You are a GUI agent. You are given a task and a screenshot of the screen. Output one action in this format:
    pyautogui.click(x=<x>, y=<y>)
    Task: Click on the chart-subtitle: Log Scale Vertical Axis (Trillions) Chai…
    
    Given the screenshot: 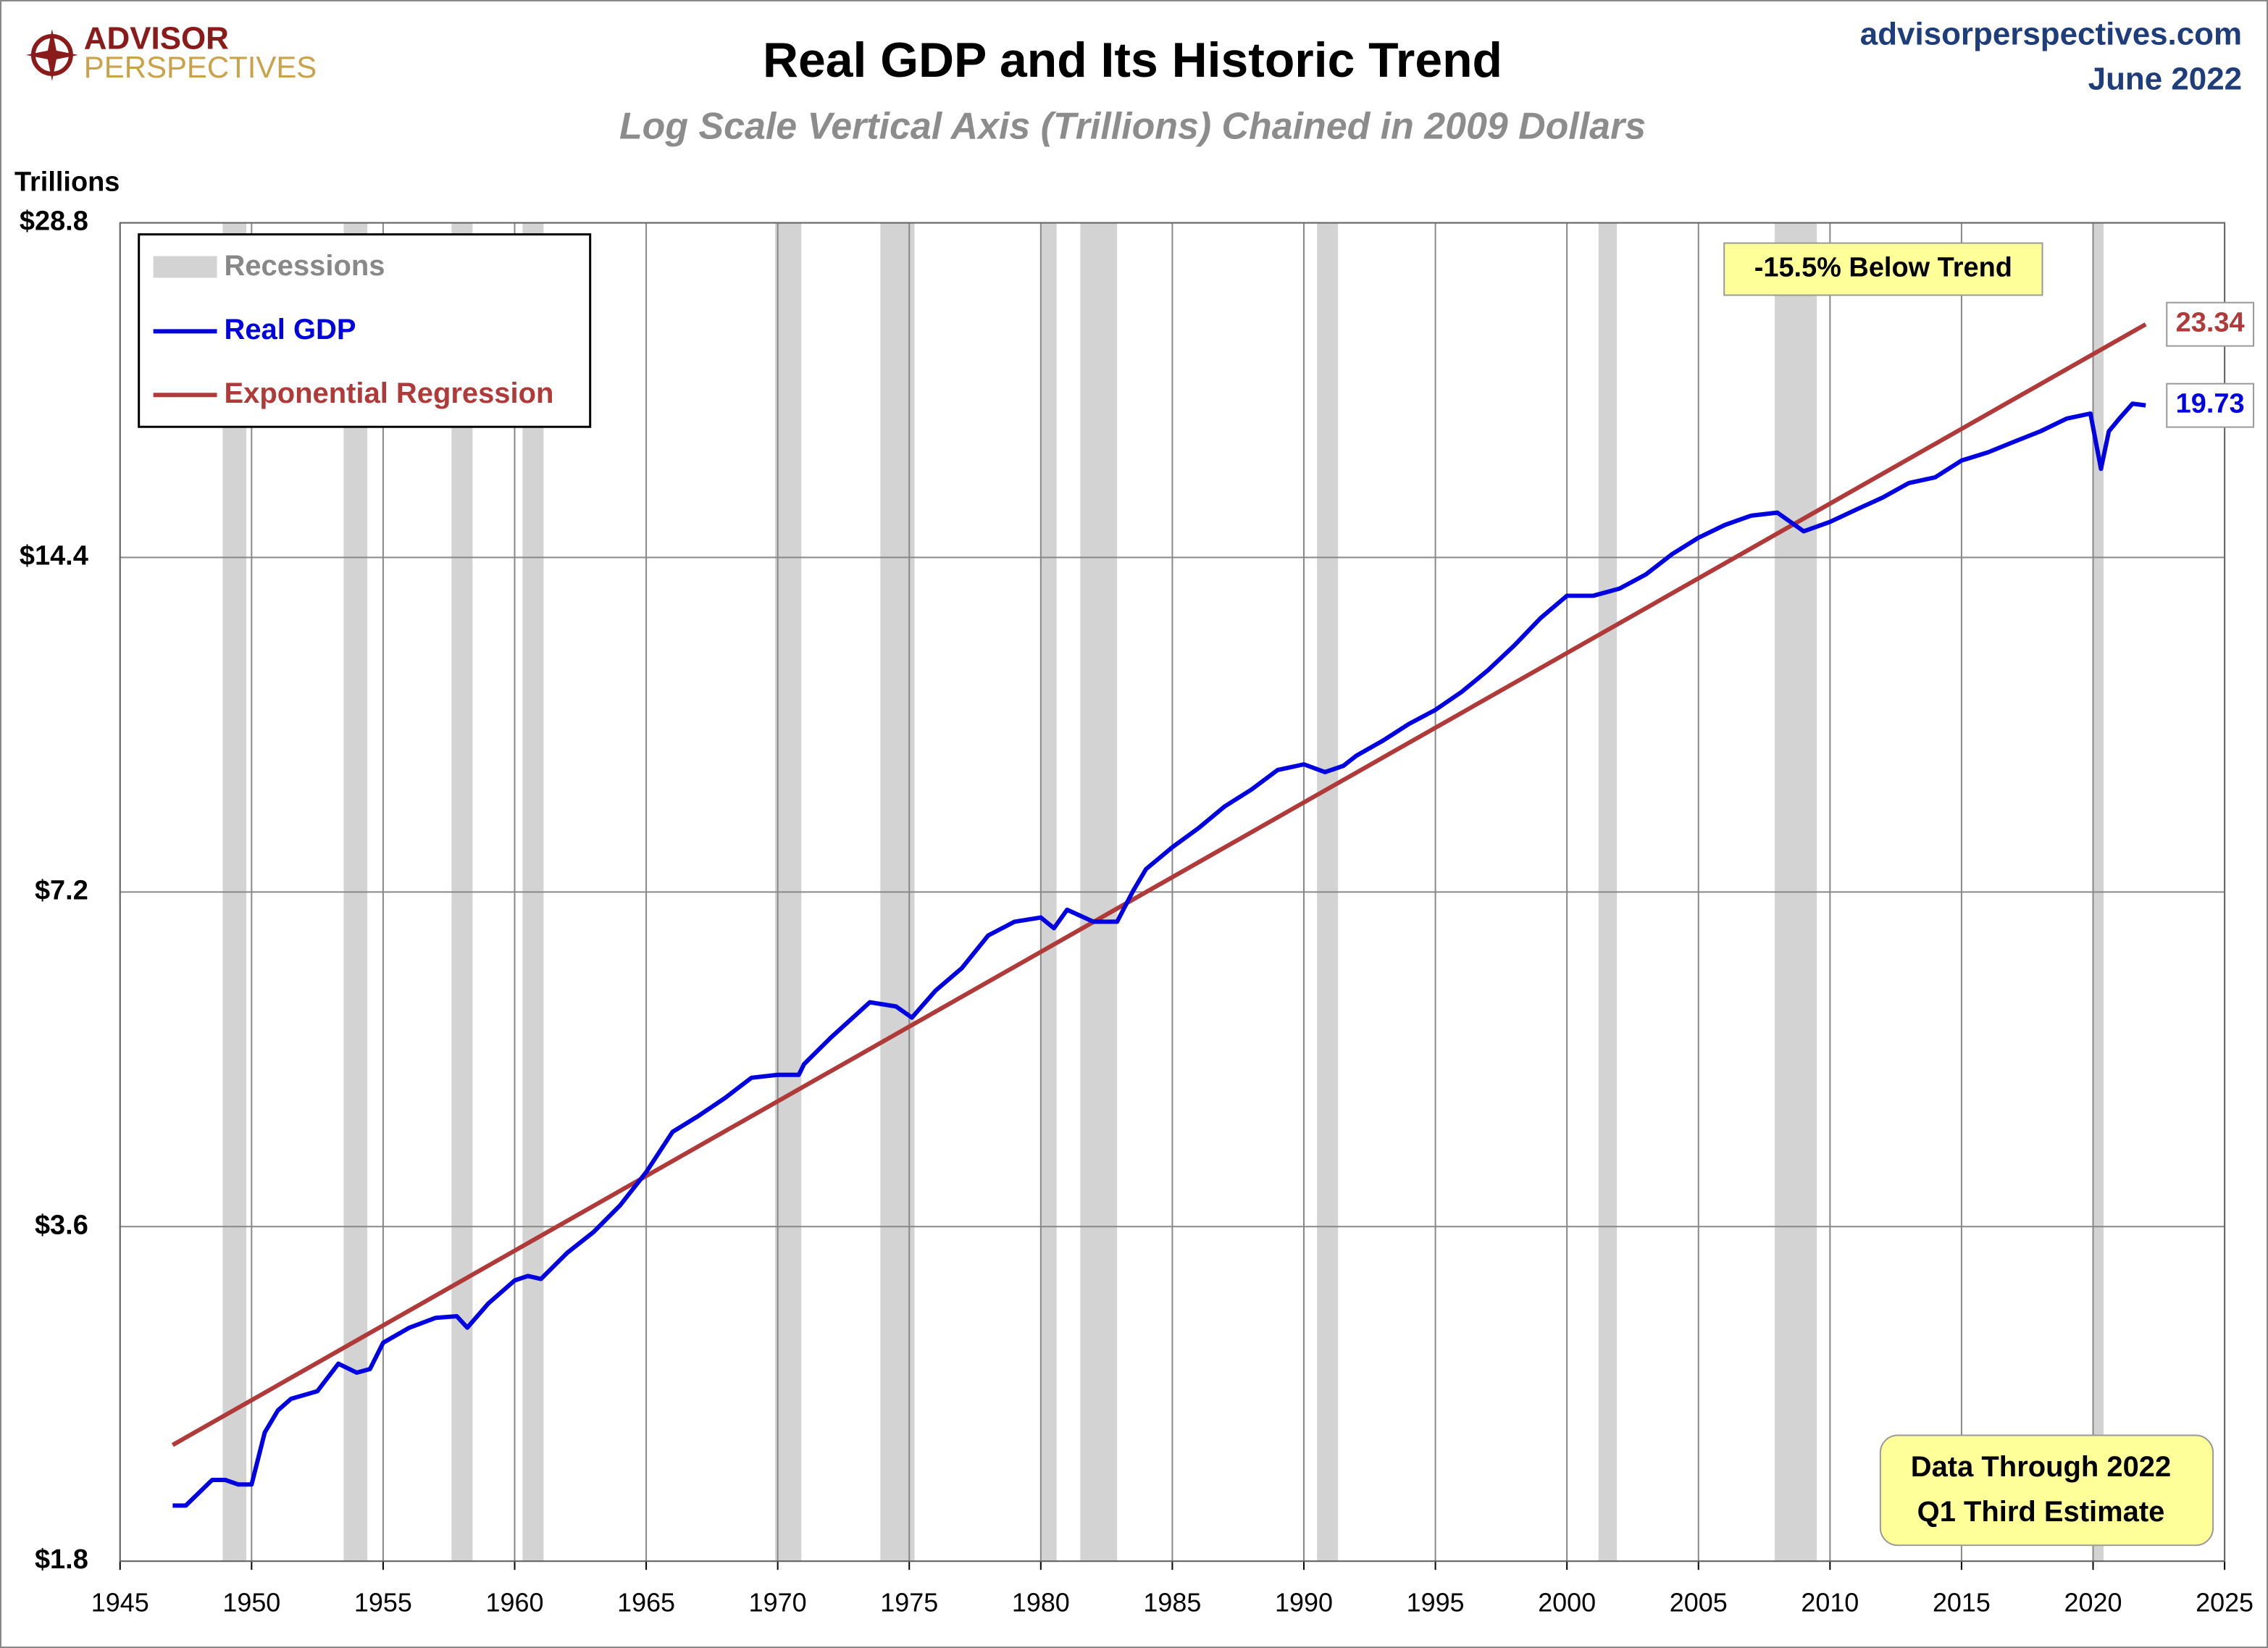 What is the action you would take?
    pyautogui.click(x=1133, y=126)
    